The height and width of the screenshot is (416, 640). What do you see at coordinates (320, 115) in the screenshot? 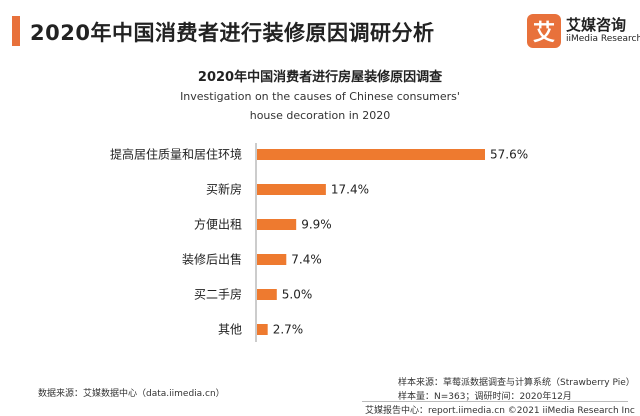
I see `chart-subtitle-line-2: house decoration in 2020` at bounding box center [320, 115].